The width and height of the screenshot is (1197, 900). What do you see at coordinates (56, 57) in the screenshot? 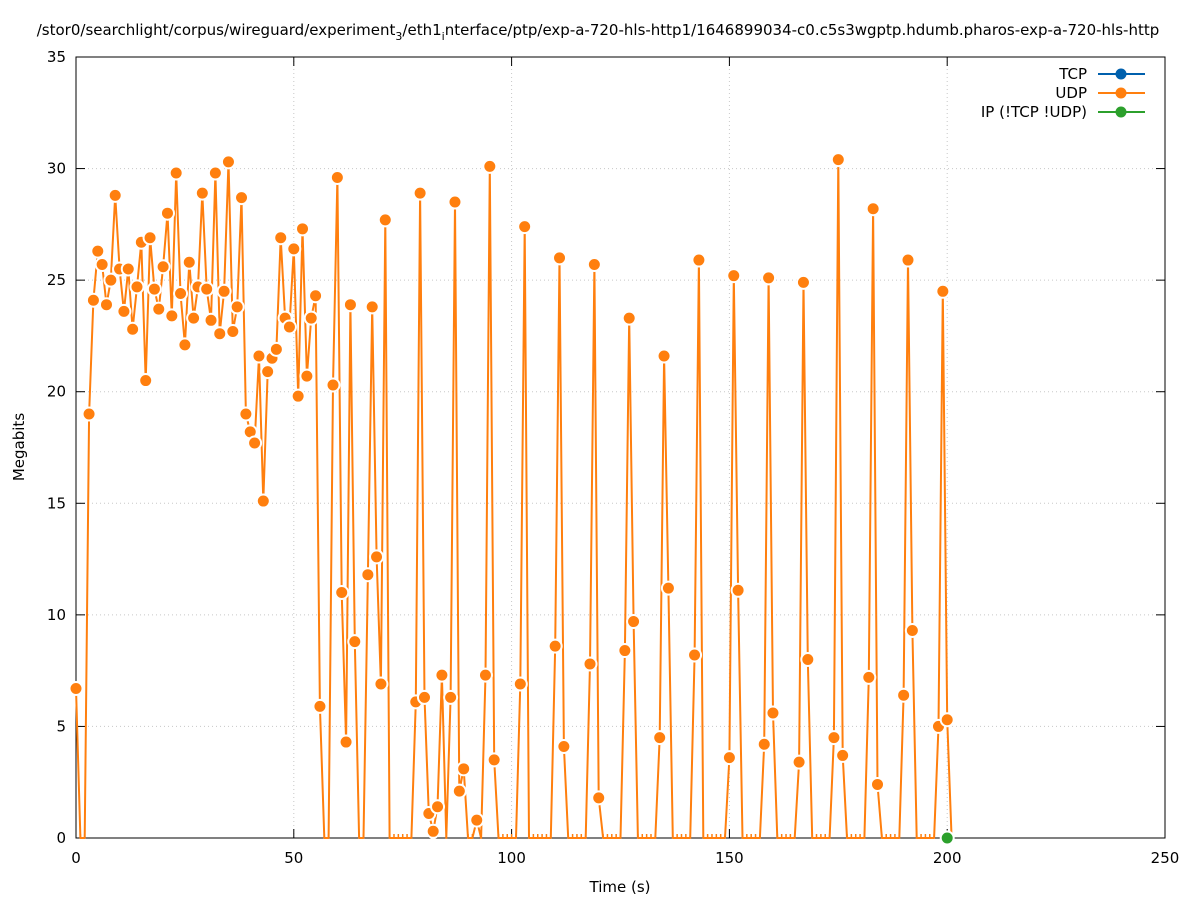
I see `y-tick-label: 35` at bounding box center [56, 57].